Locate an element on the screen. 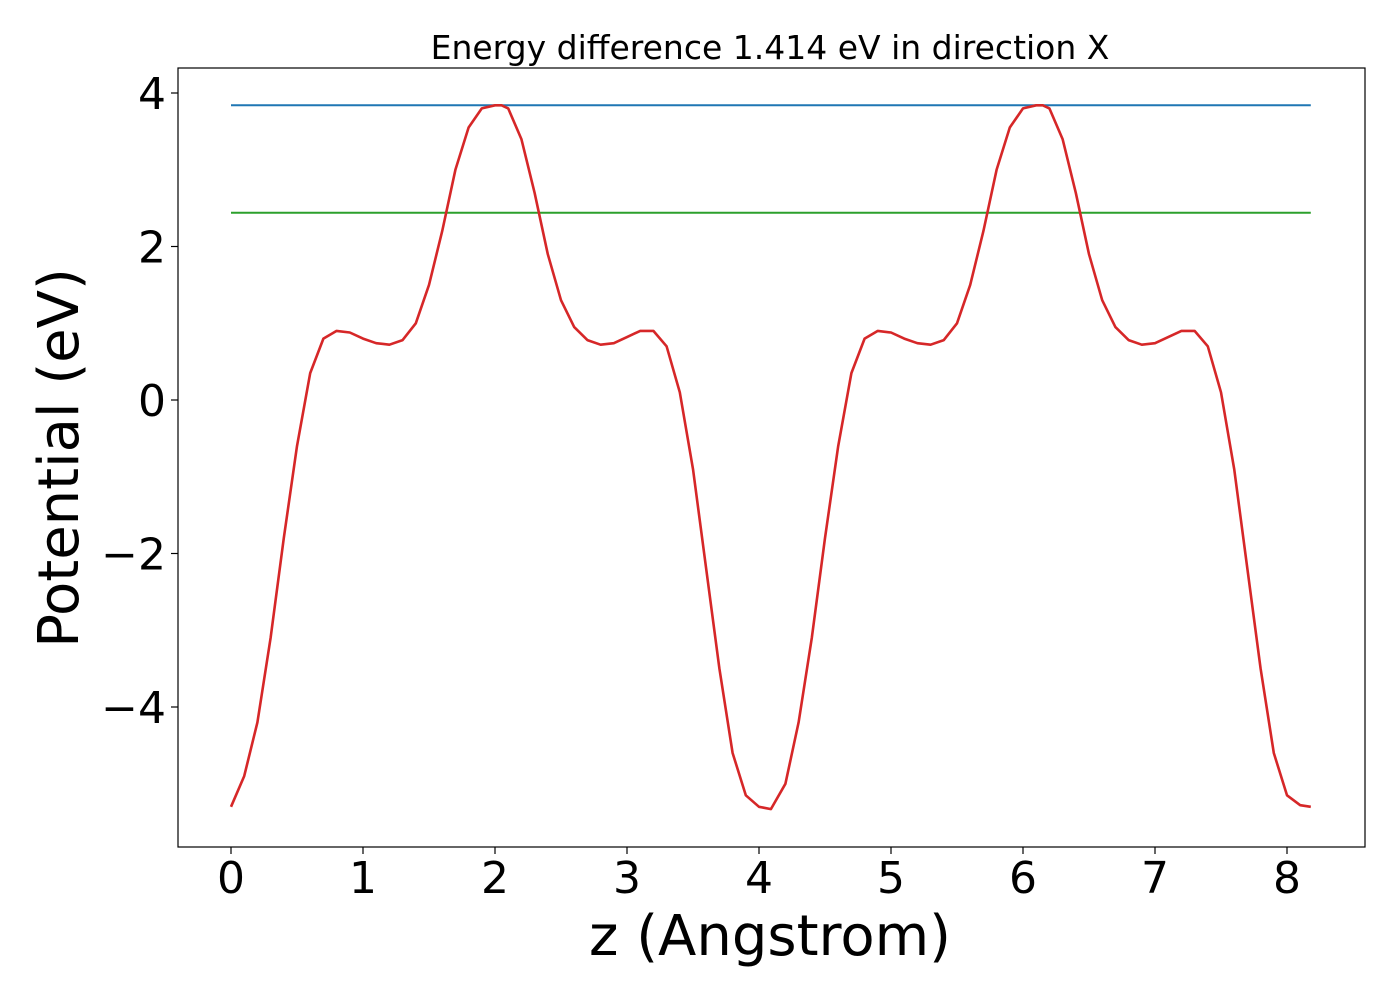 This screenshot has height=1000, width=1400. x-tick-label: 5 is located at coordinates (891, 878).